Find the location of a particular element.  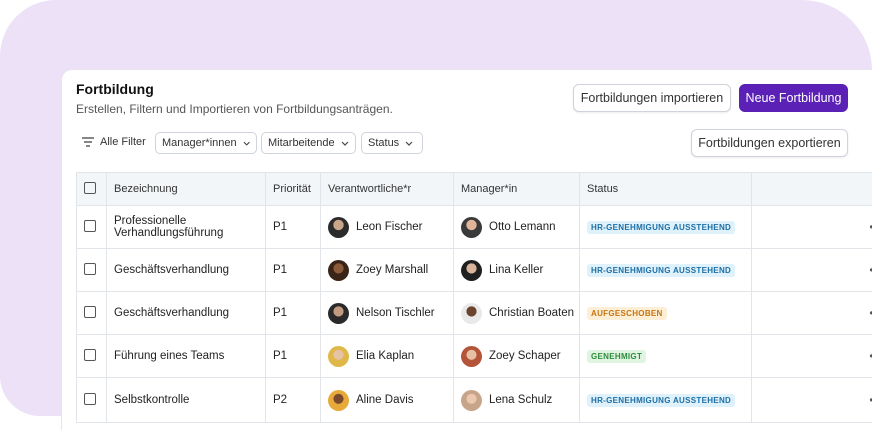

owner-name: Zoey Marshall is located at coordinates (392, 270).